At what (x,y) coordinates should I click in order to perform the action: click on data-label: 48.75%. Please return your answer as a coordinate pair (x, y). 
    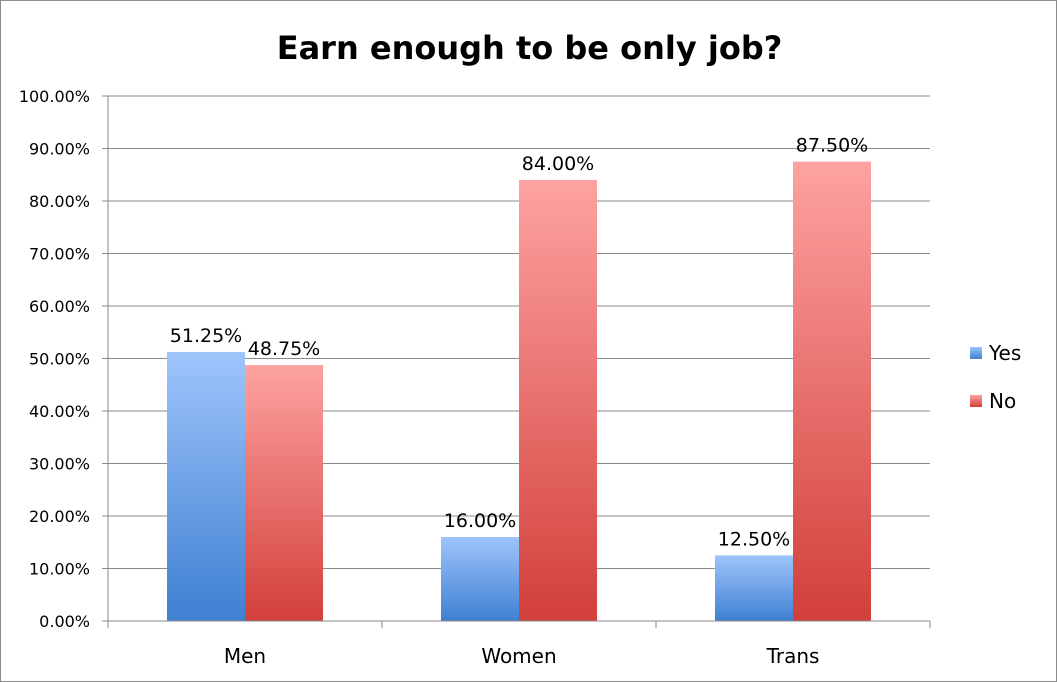
    Looking at the image, I should click on (284, 349).